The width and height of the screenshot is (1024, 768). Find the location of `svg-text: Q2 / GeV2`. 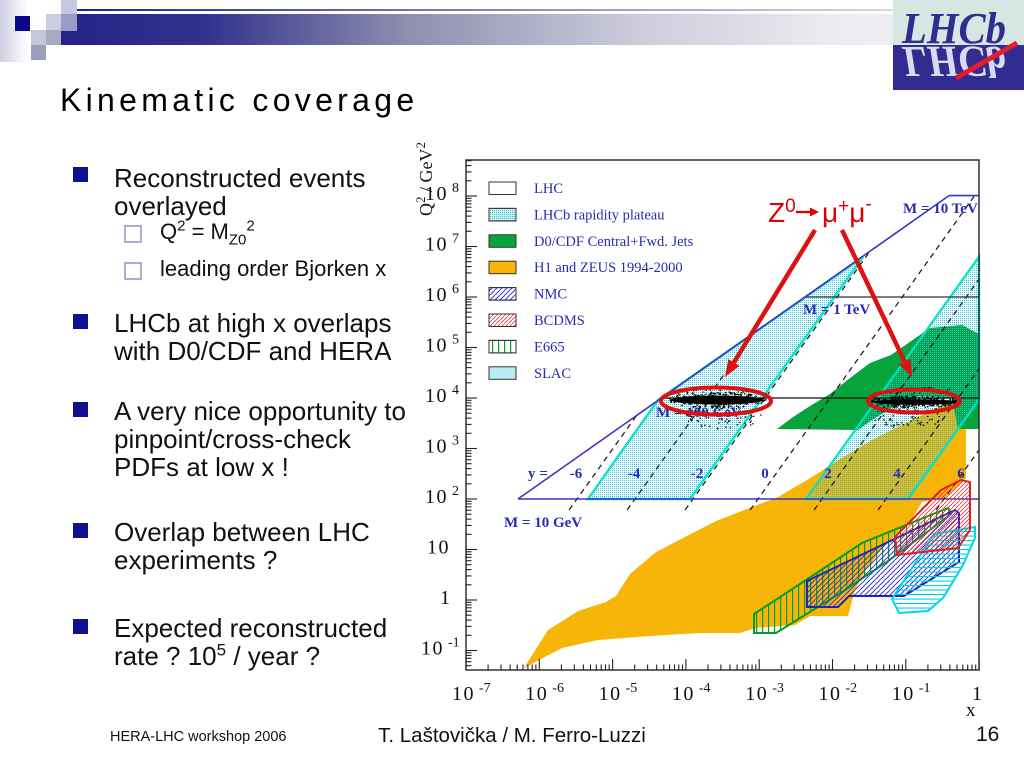

svg-text: Q2 / GeV2 is located at coordinates (424, 179).